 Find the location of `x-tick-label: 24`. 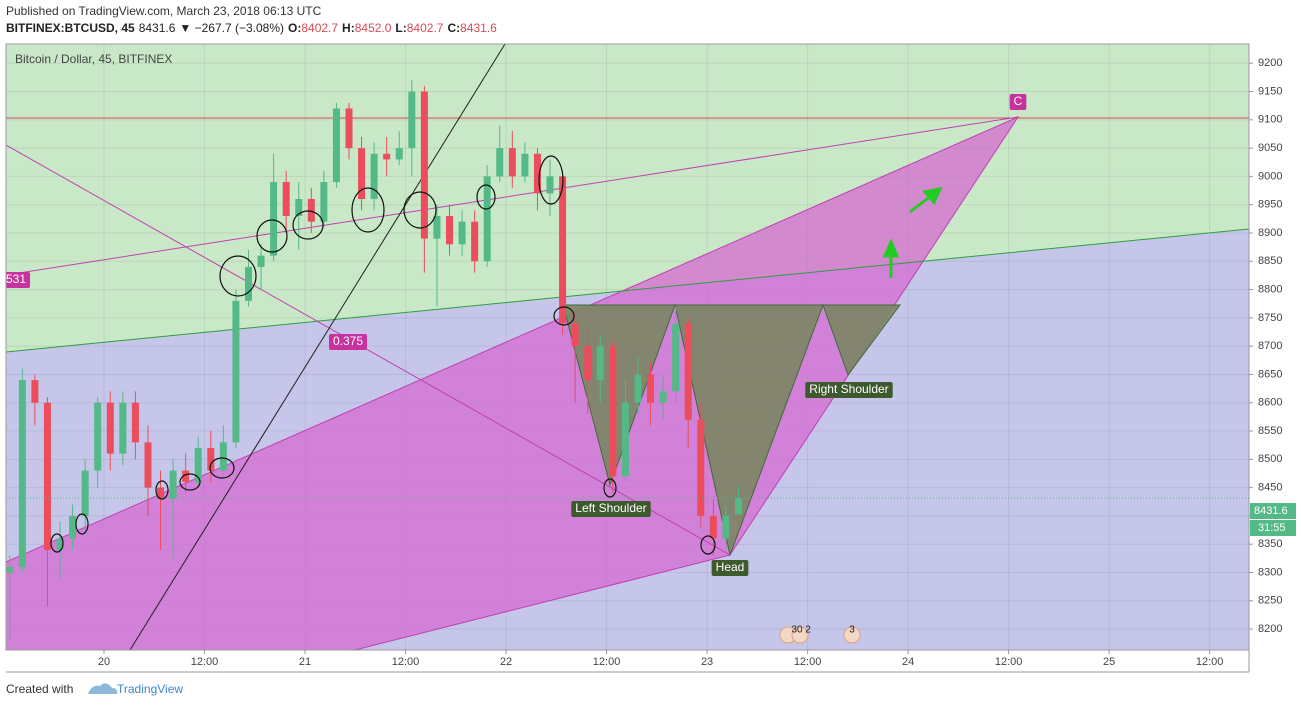

x-tick-label: 24 is located at coordinates (908, 662).